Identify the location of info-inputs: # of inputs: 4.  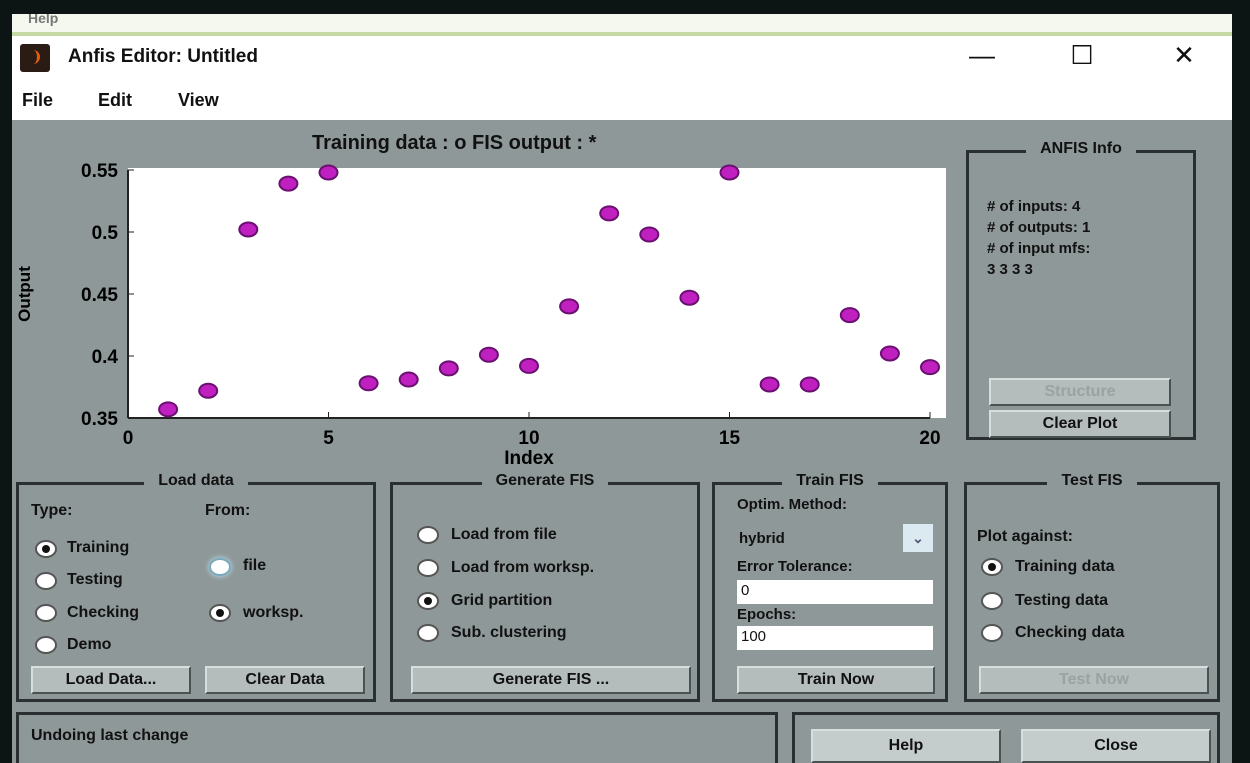
(1034, 206).